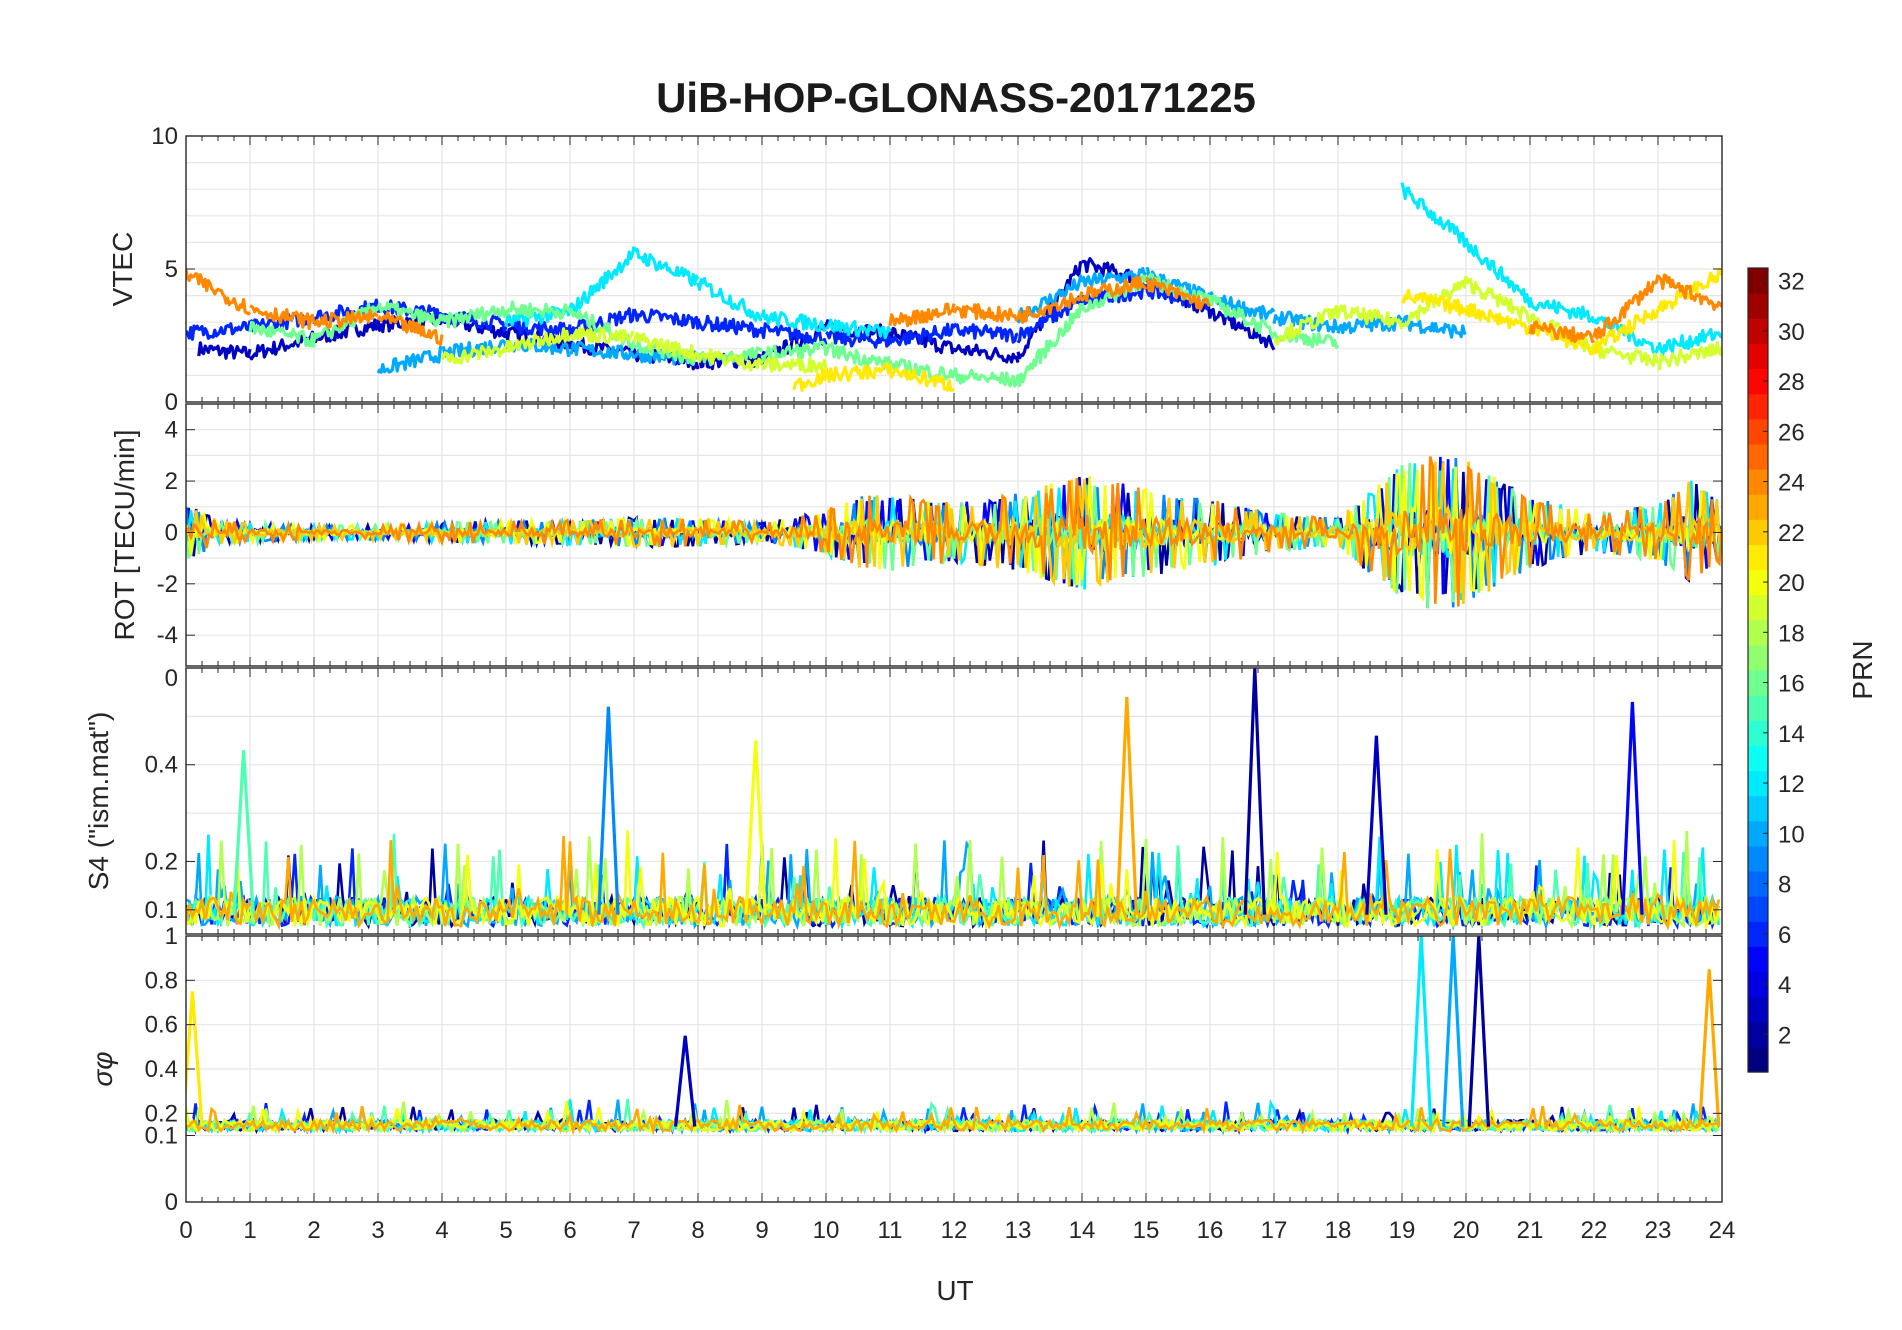  Describe the element at coordinates (161, 1025) in the screenshot. I see `y-tick-label: 0.6` at that location.